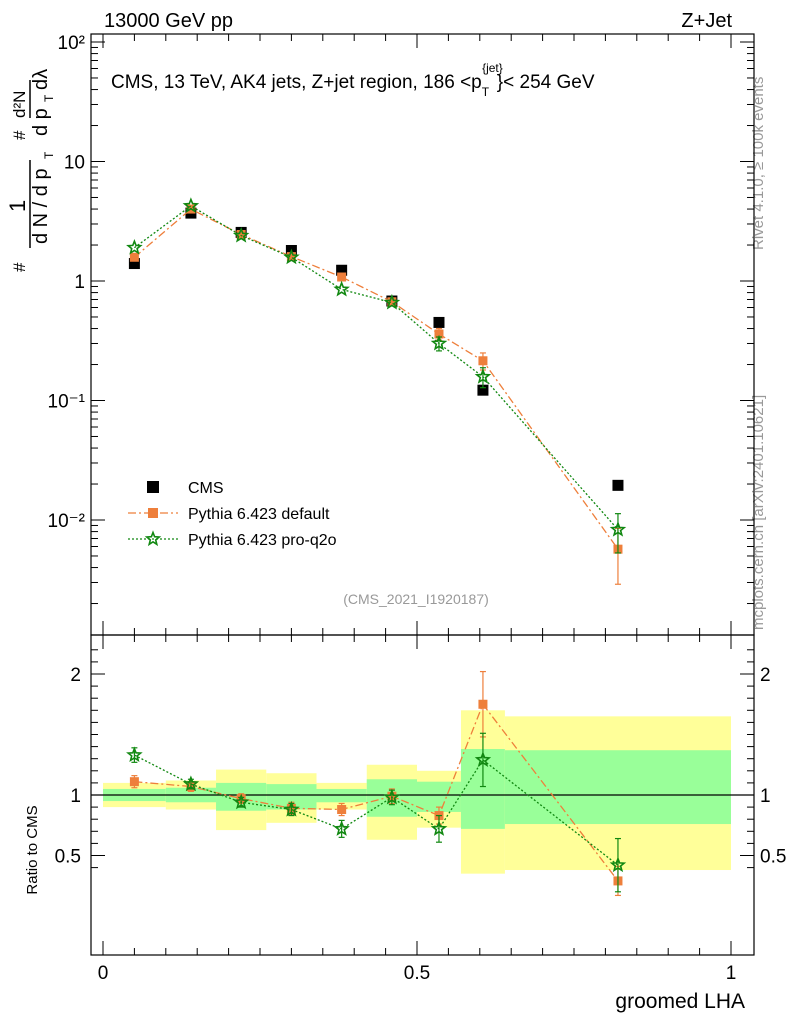  I want to click on y-axis-label: # 1 d N / d p T # d p T d²N dλ, so click(30, 170).